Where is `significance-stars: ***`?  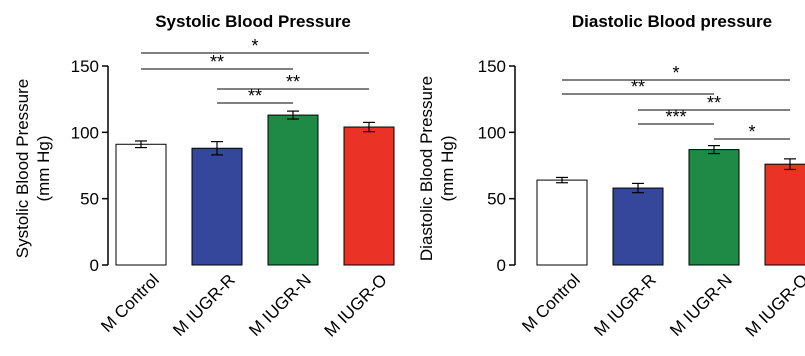
significance-stars: *** is located at coordinates (675, 117).